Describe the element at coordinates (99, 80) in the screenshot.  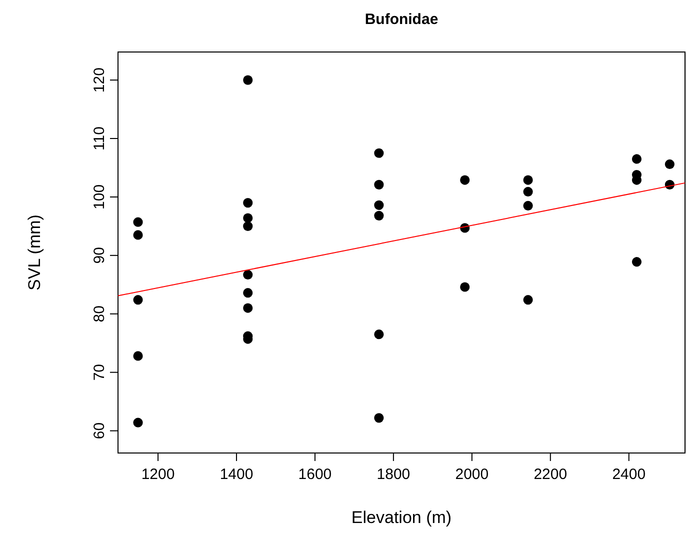
I see `y-tick-label: 120` at that location.